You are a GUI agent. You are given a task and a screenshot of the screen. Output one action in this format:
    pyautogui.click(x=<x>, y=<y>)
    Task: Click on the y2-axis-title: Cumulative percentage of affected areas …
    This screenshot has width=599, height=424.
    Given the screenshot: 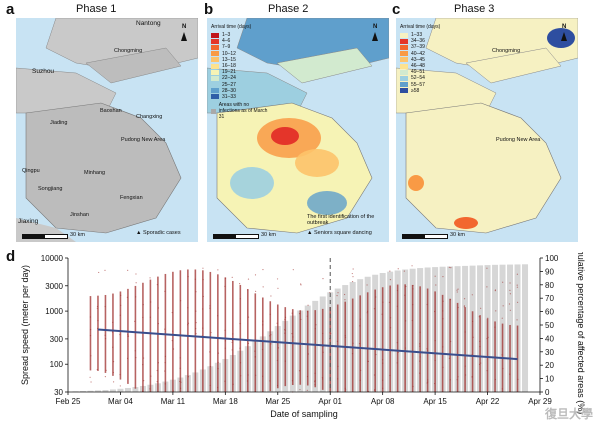 What is the action you would take?
    pyautogui.click(x=581, y=333)
    